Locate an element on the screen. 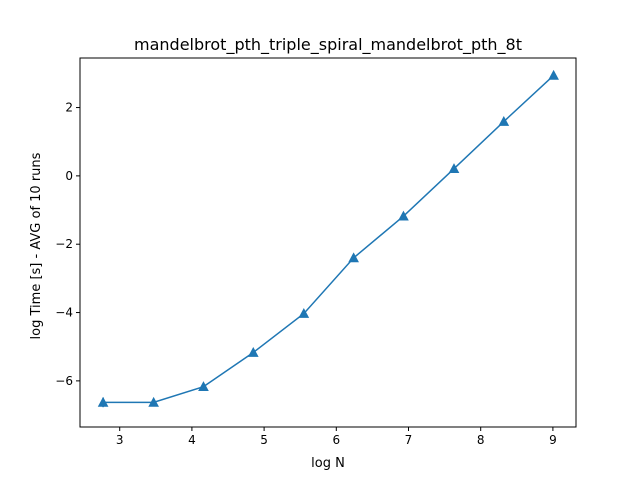 This screenshot has height=480, width=640. y-tick-label: −6 is located at coordinates (64, 381).